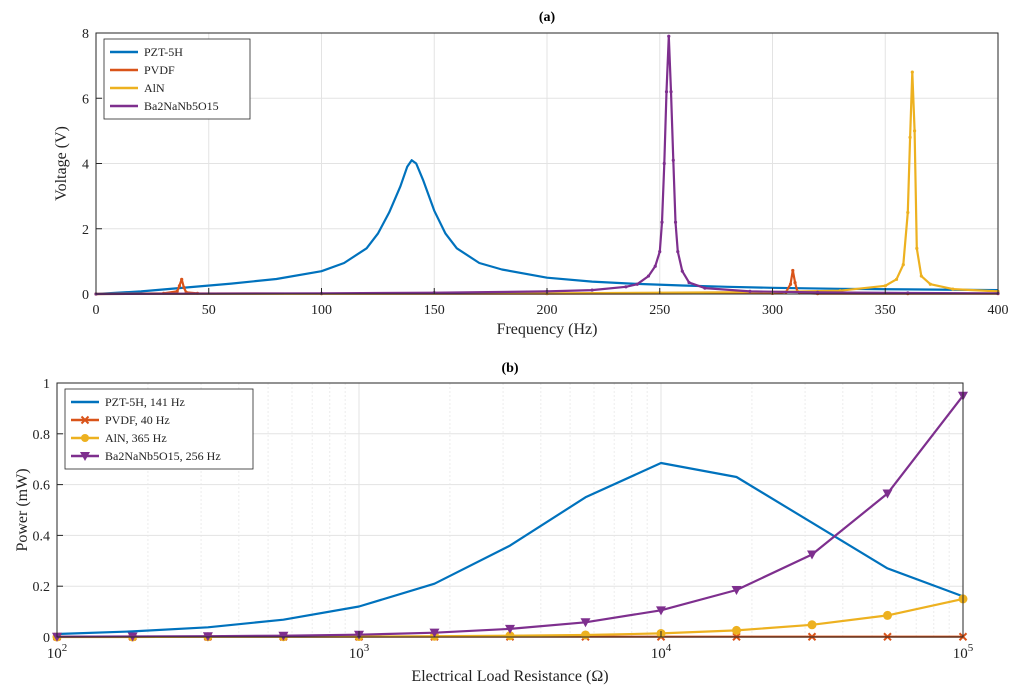 The height and width of the screenshot is (690, 1010). What do you see at coordinates (22, 509) in the screenshot?
I see `y-axis-label: Power (mW)` at bounding box center [22, 509].